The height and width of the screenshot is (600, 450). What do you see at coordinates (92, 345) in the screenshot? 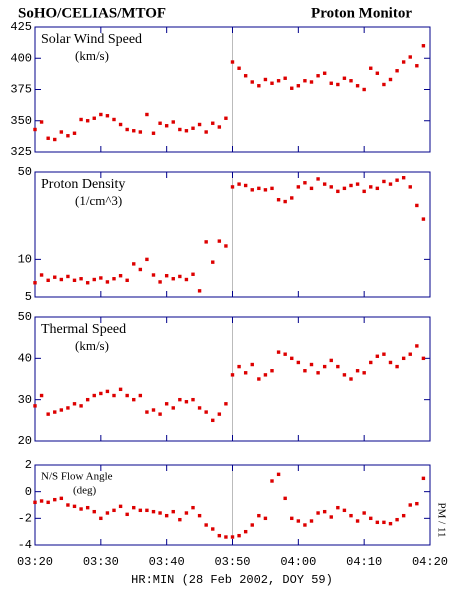
I see `panel-unit: (km/s)` at bounding box center [92, 345].